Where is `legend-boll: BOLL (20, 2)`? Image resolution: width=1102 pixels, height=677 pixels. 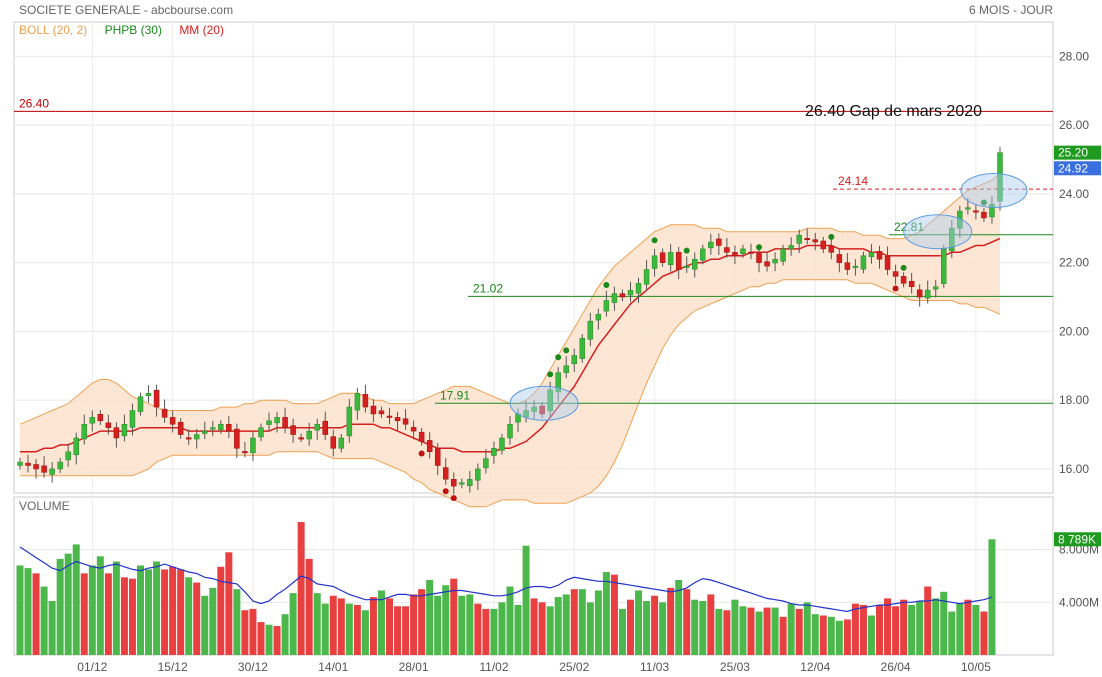 legend-boll: BOLL (20, 2) is located at coordinates (53, 30).